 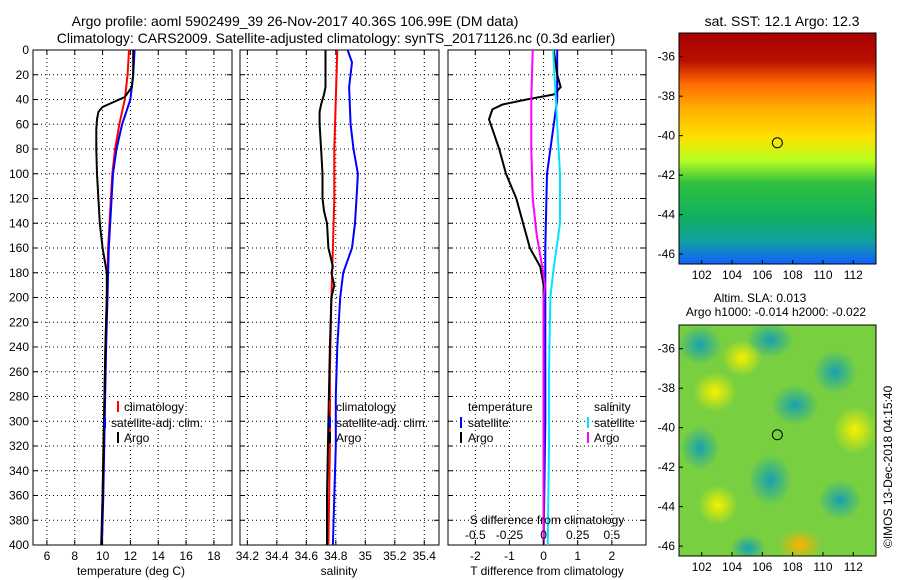 What do you see at coordinates (366, 556) in the screenshot?
I see `x-tick-label: 35` at bounding box center [366, 556].